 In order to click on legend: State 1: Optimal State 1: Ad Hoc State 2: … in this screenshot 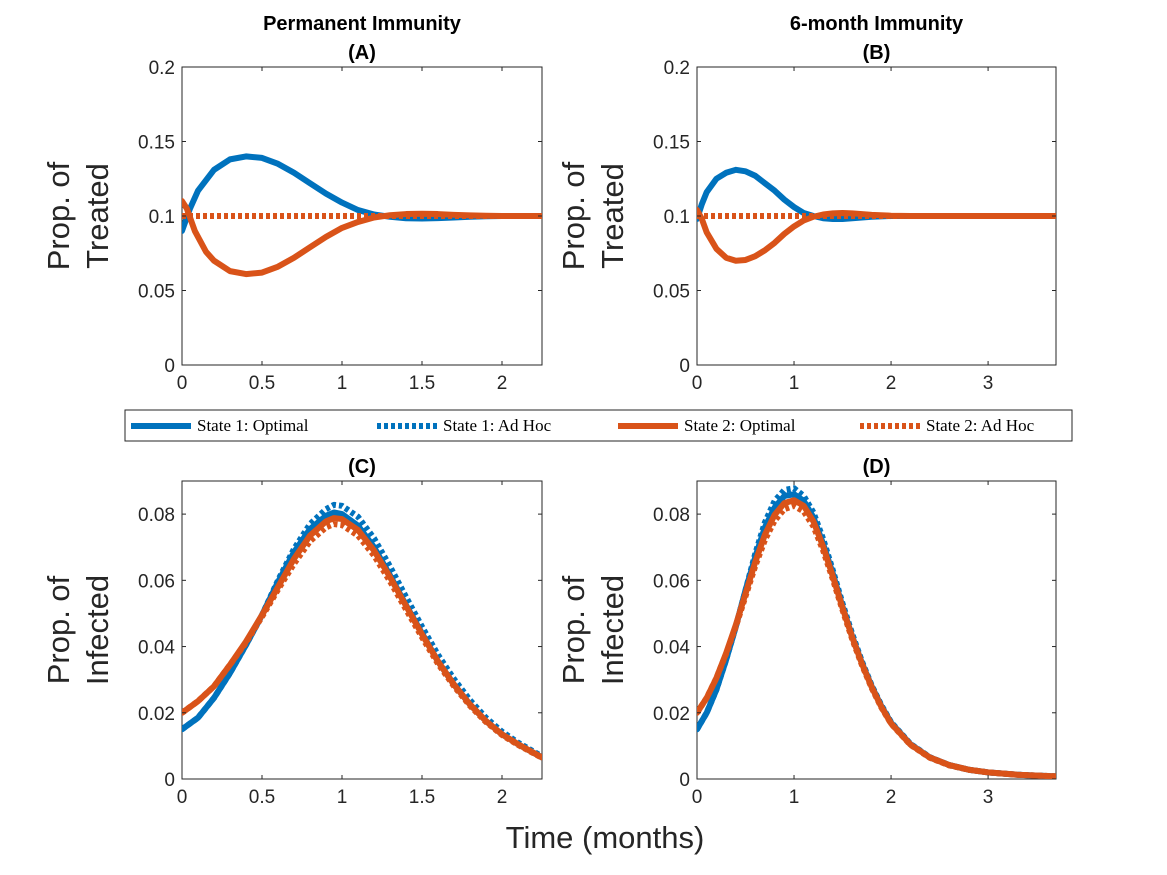, I will do `click(598, 425)`.